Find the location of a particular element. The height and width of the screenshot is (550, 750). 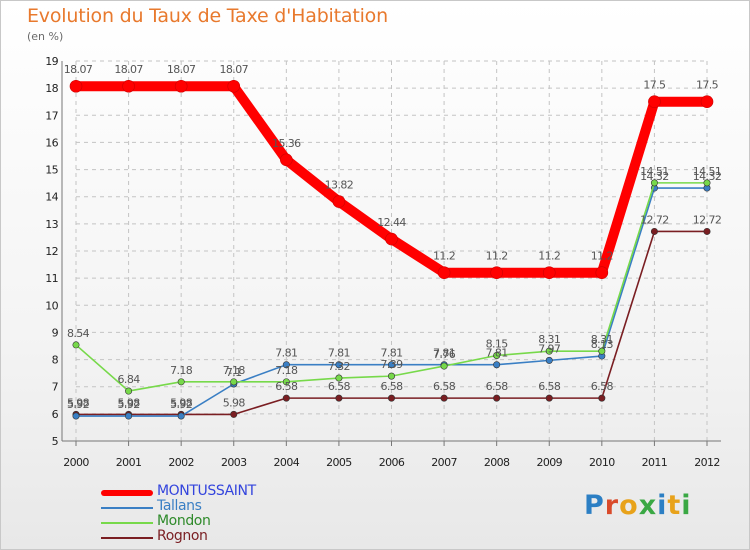

legend-item-montussaint: MONTUSSAINT is located at coordinates (221, 491).